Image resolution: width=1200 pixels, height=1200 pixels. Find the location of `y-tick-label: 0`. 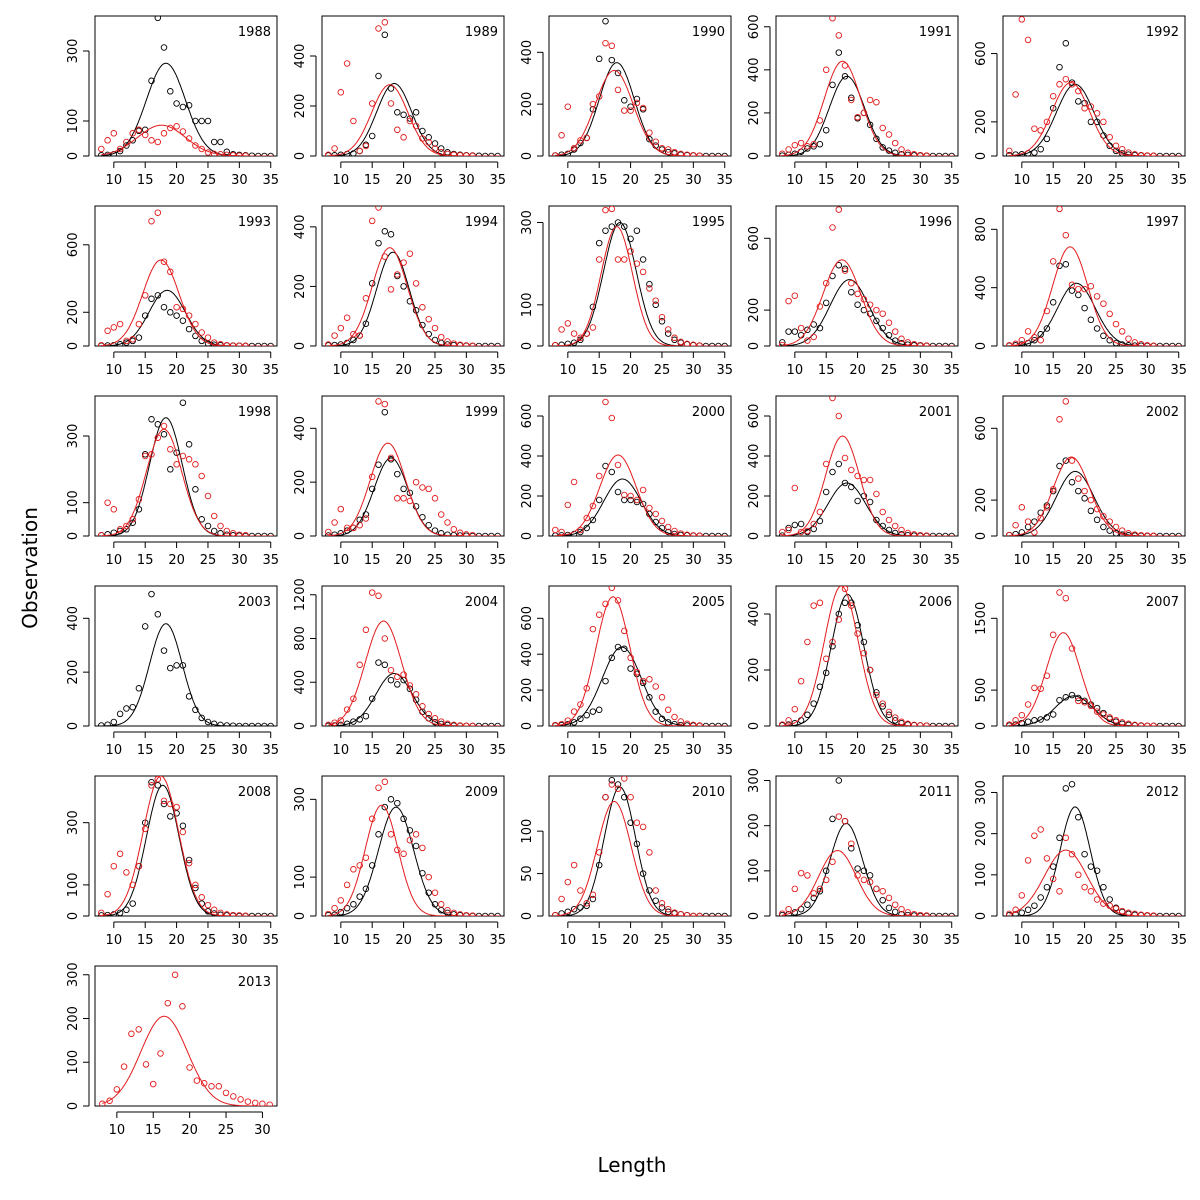

y-tick-label: 0 is located at coordinates (981, 916).